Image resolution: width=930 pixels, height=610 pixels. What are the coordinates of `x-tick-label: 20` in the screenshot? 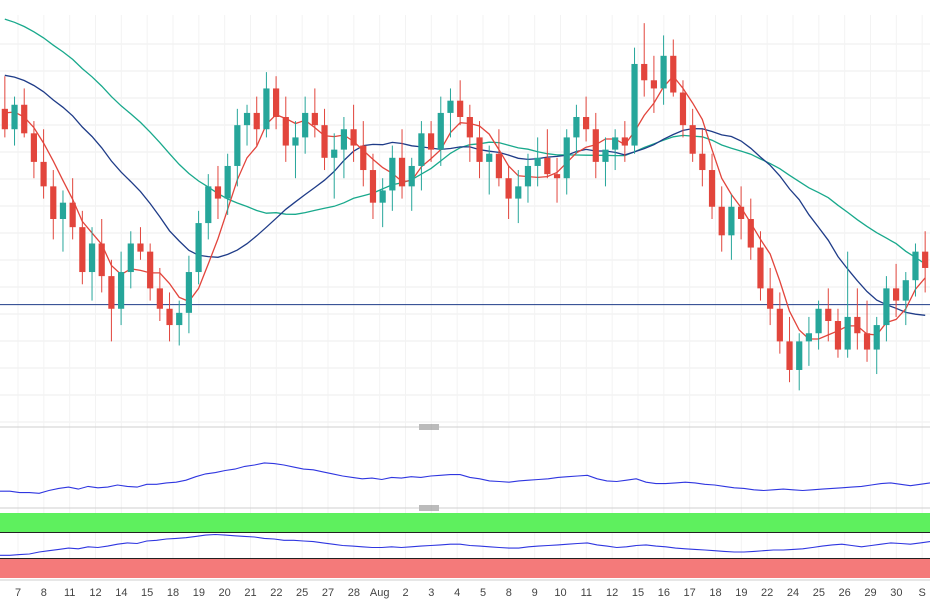 It's located at (225, 593).